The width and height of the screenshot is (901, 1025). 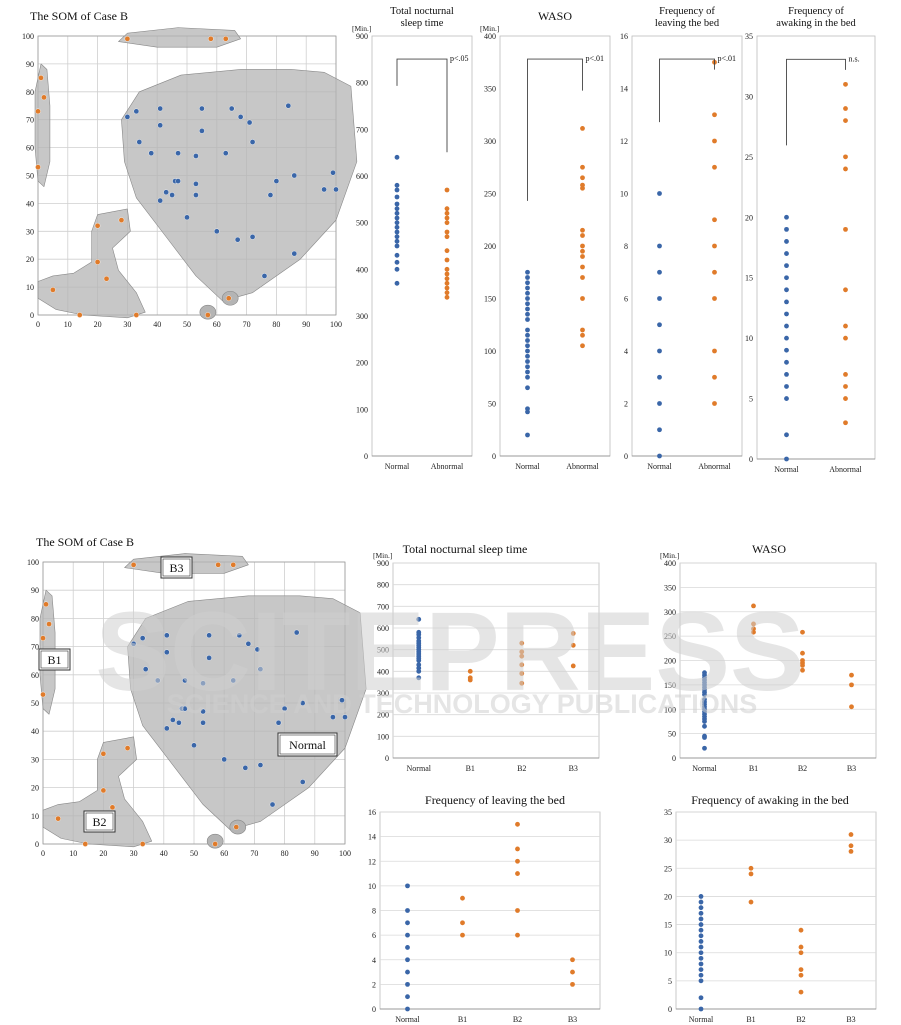 What do you see at coordinates (669, 555) in the screenshot?
I see `unit-label: [Min.]` at bounding box center [669, 555].